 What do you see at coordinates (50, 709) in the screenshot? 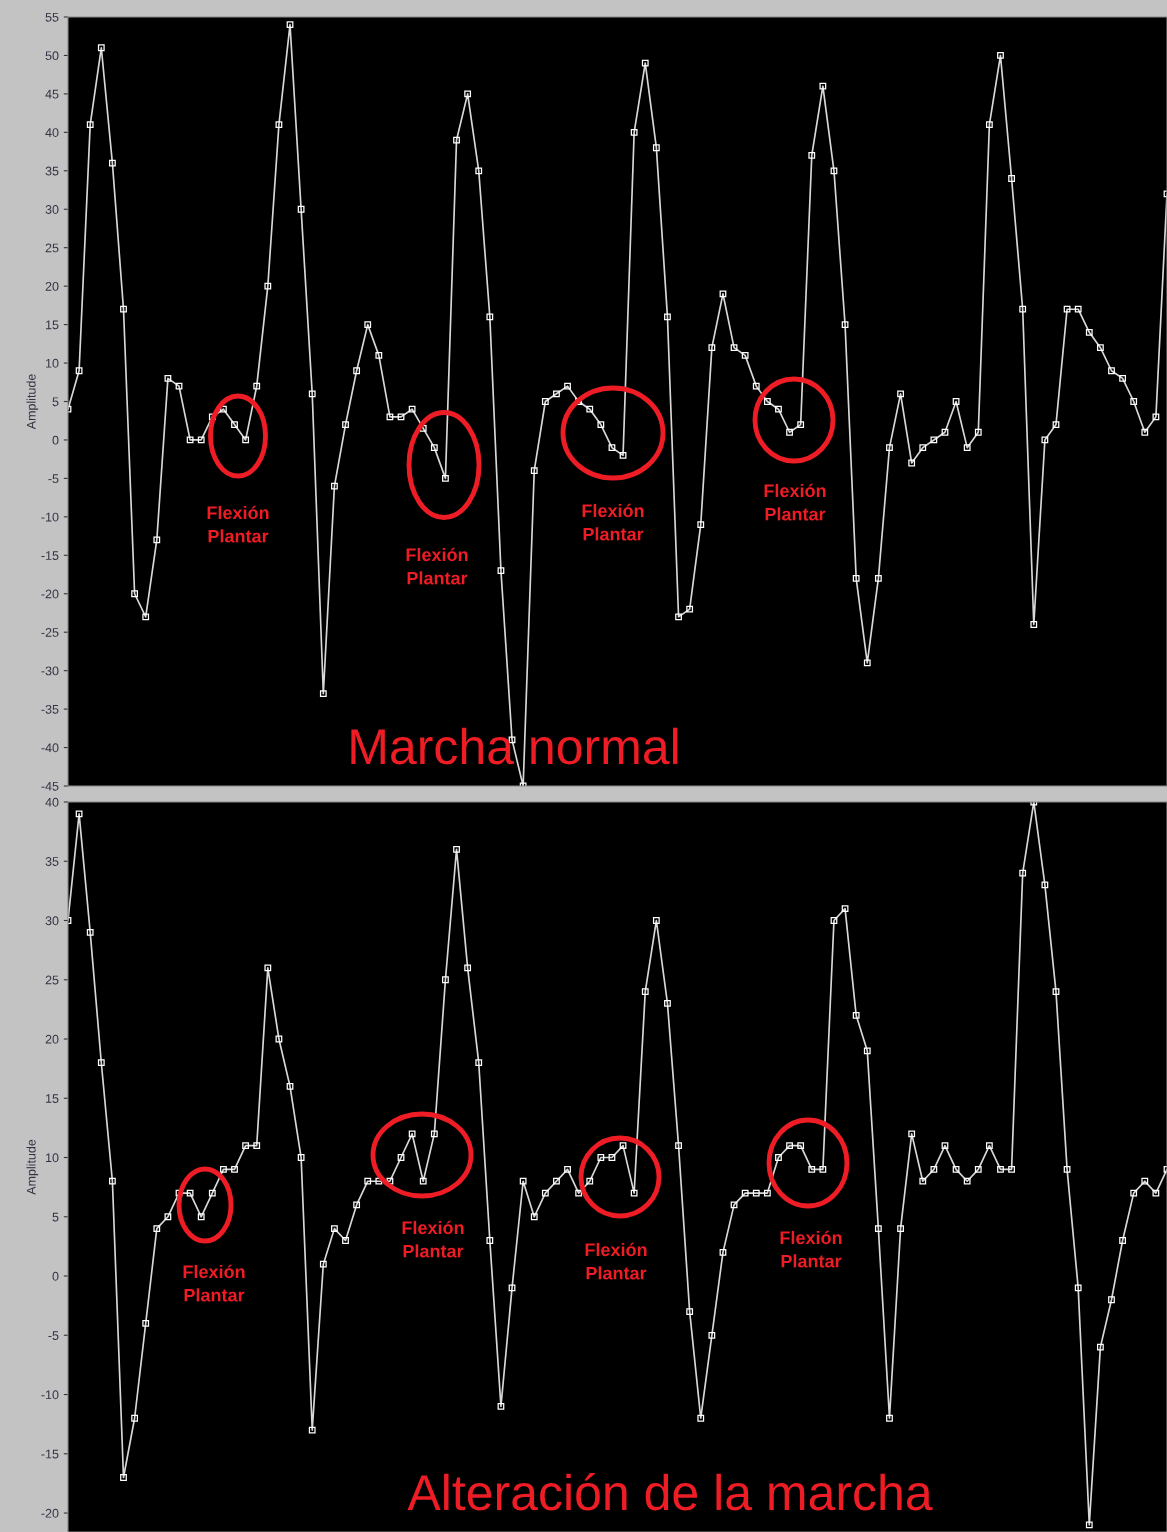
I see `y-tick-label: -35` at bounding box center [50, 709].